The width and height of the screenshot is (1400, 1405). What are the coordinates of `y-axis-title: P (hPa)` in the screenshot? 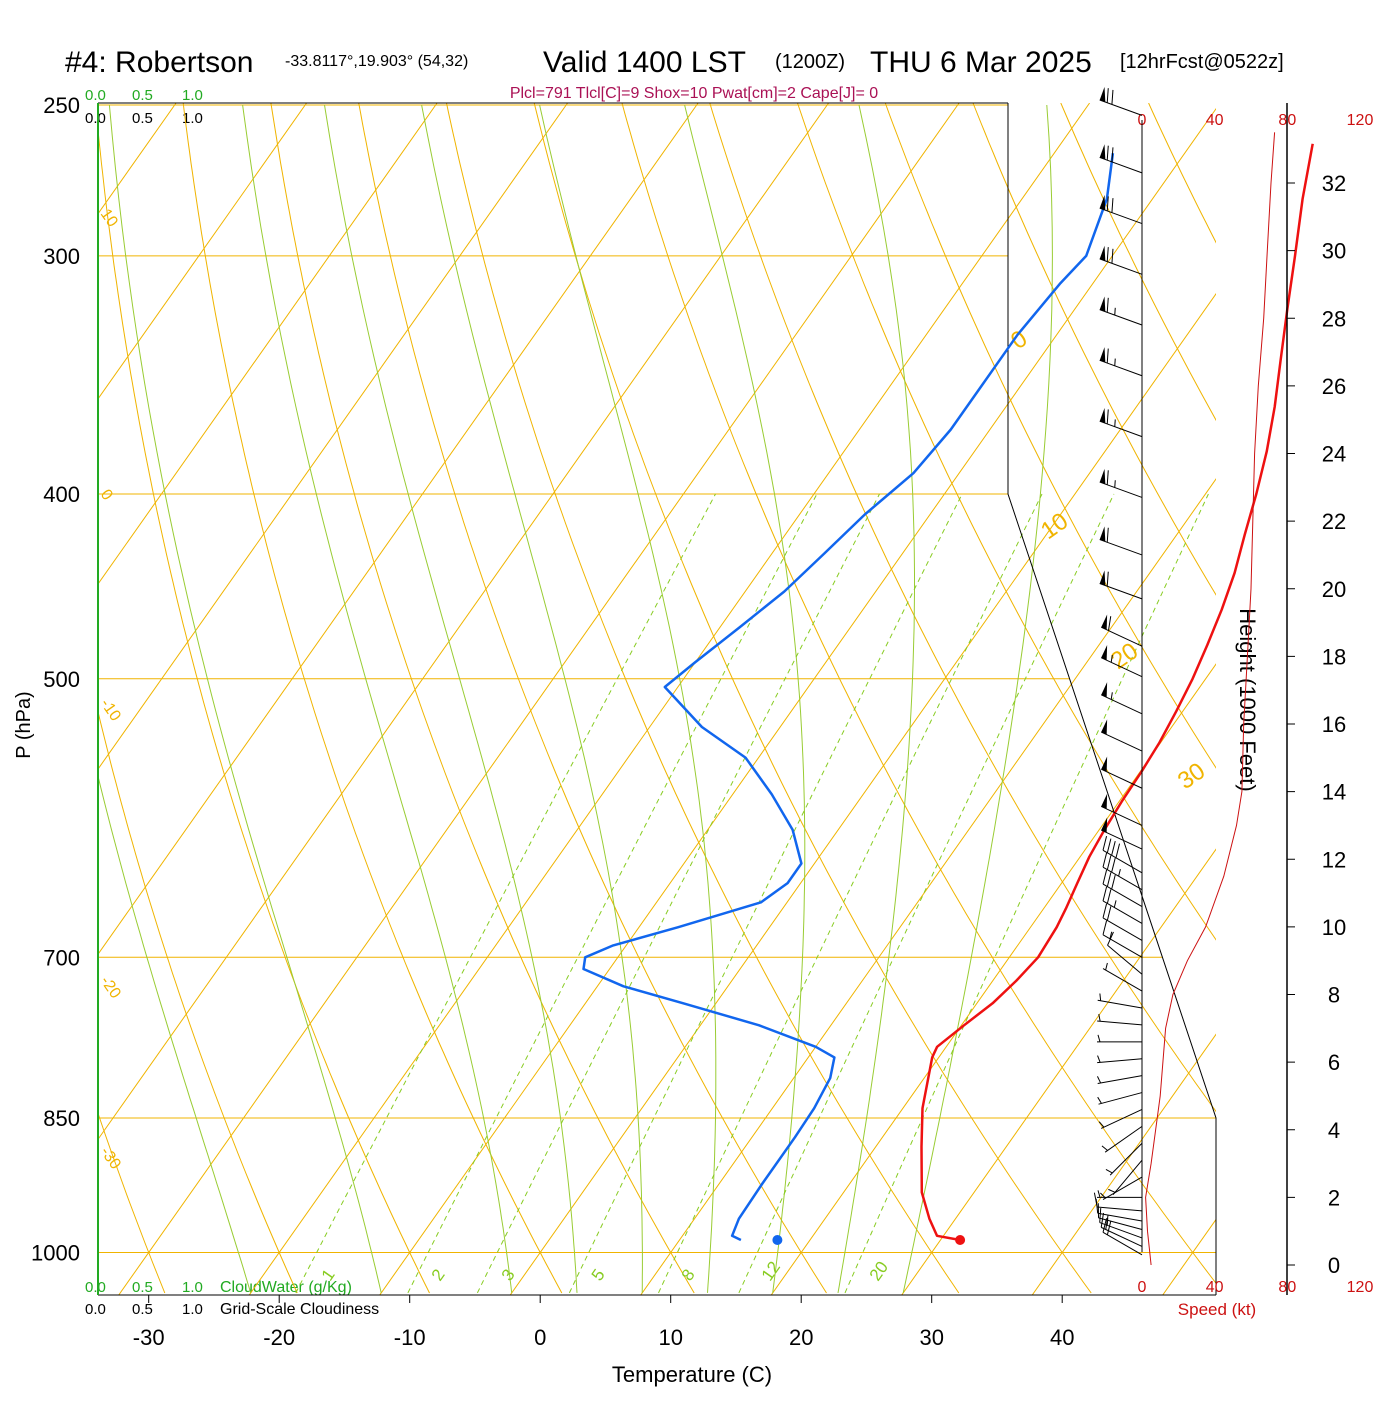 It's located at (24, 724).